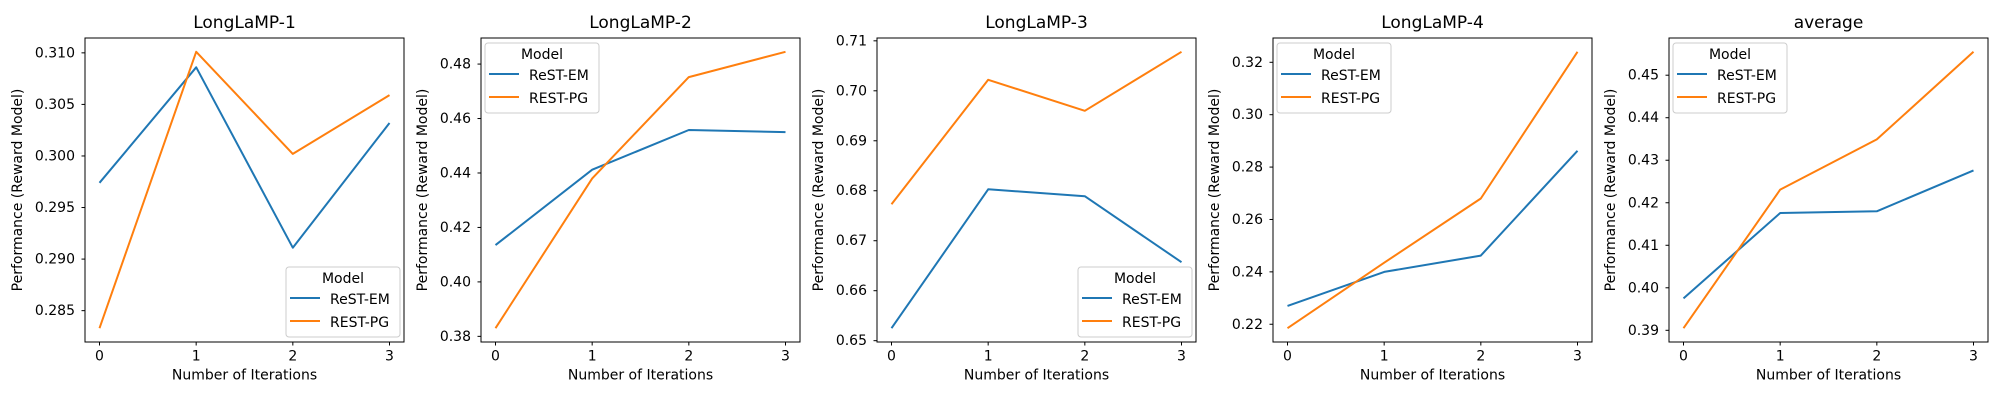 This screenshot has width=2000, height=400. Describe the element at coordinates (1247, 325) in the screenshot. I see `y-tick-label: 0.22` at that location.